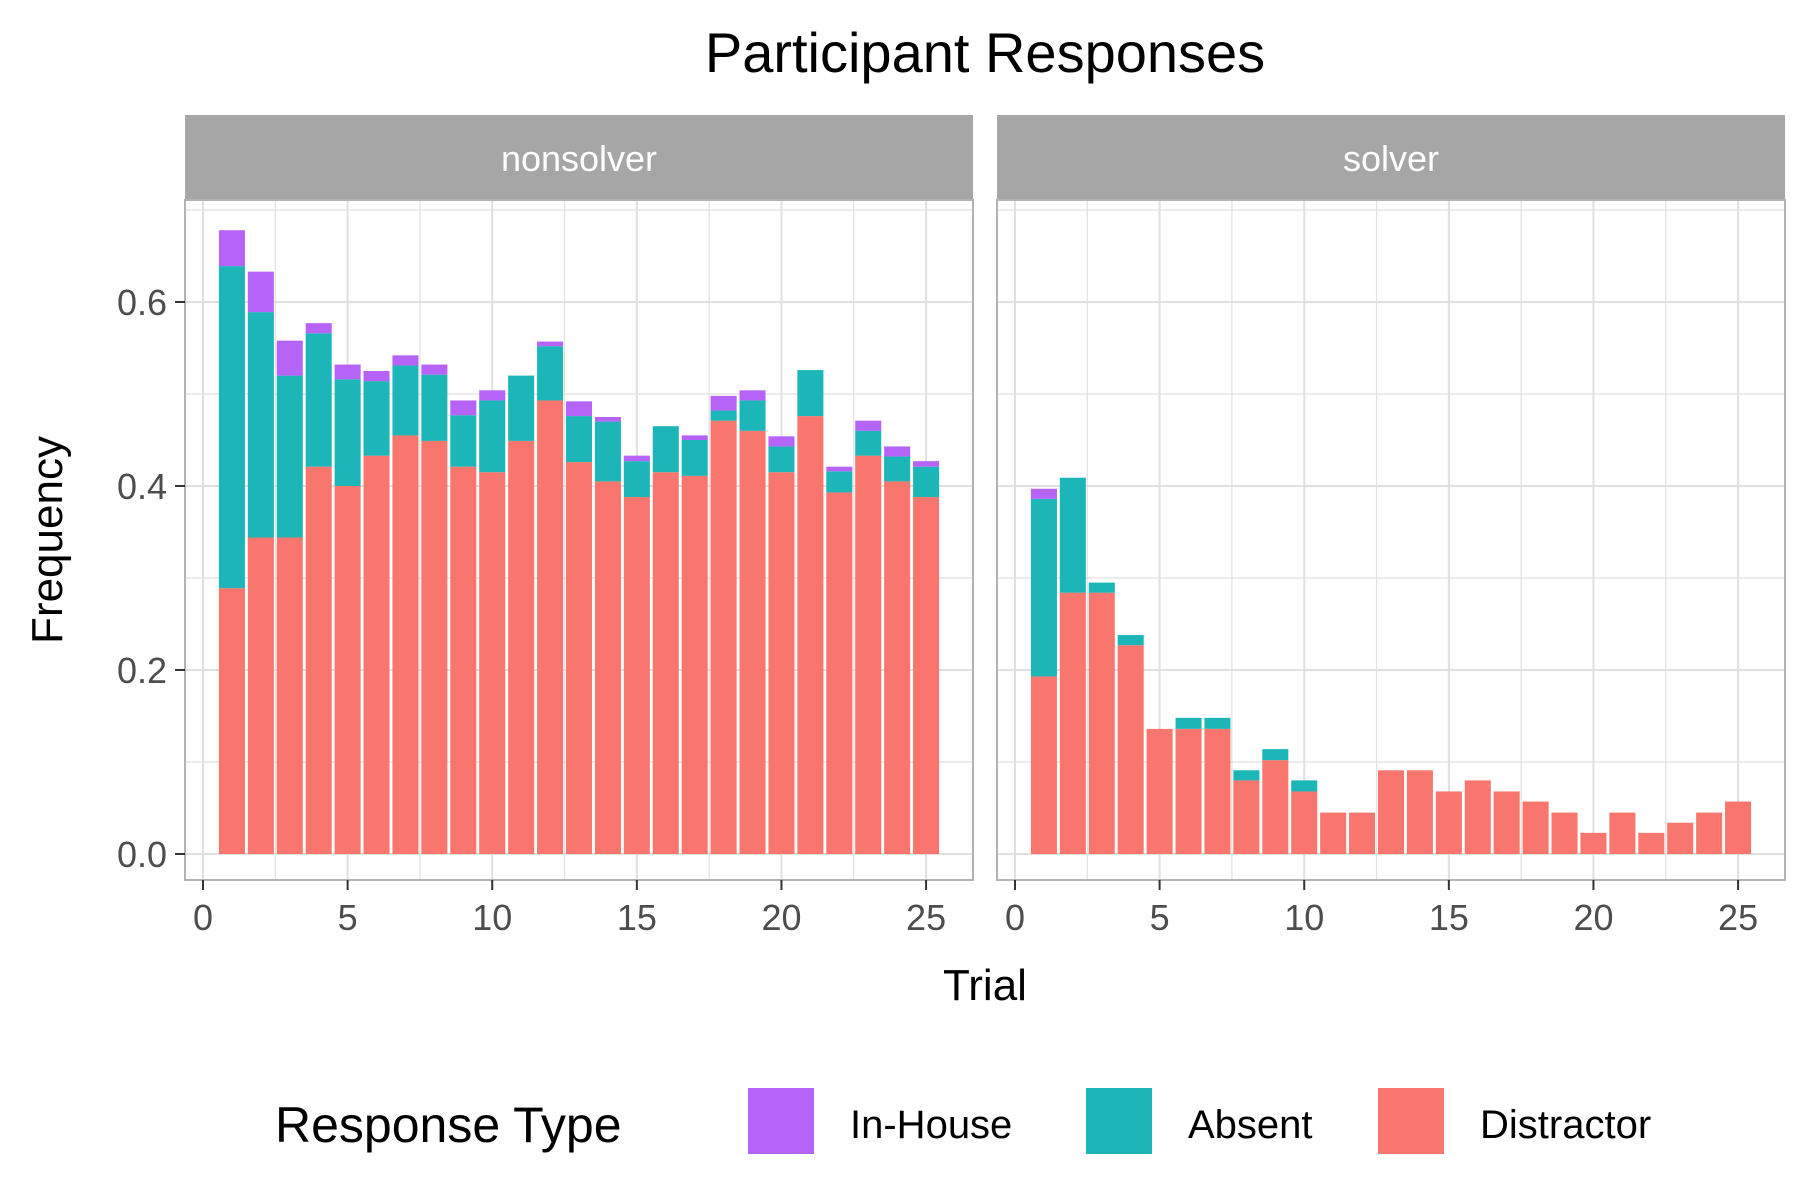 The height and width of the screenshot is (1200, 1800). I want to click on x-axis-title: Trial, so click(985, 985).